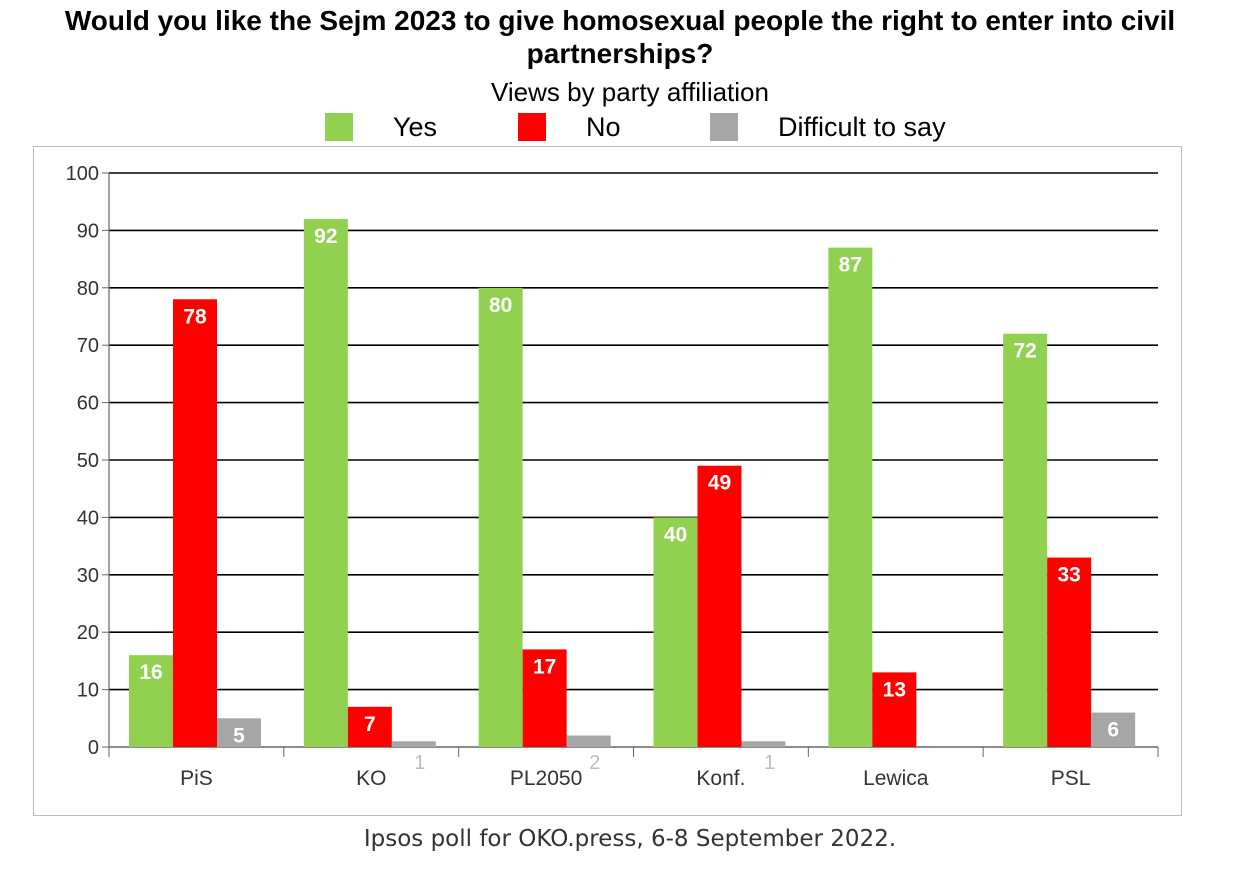  Describe the element at coordinates (724, 127) in the screenshot. I see `legend-swatch-difficult` at that location.